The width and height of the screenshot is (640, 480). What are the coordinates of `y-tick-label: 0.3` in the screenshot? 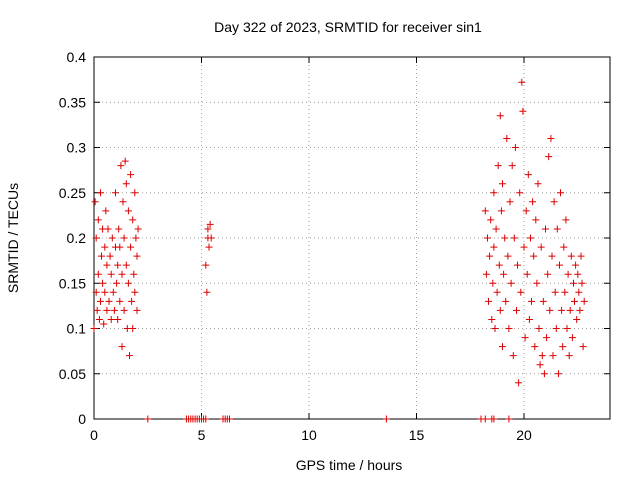 It's located at (77, 148).